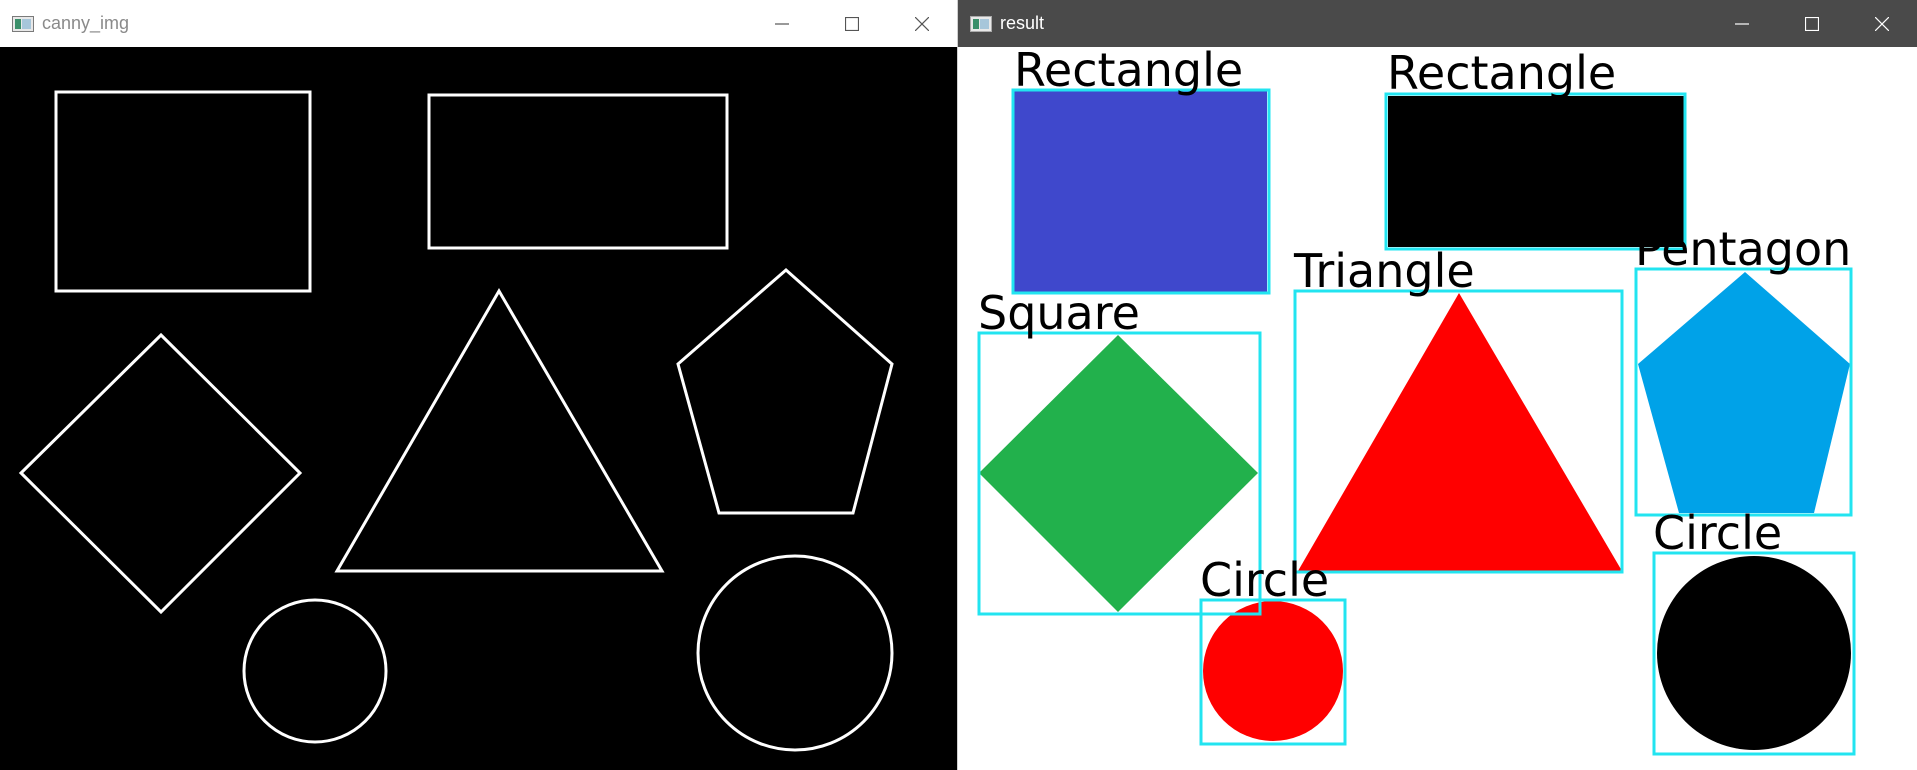 The width and height of the screenshot is (1917, 770). Describe the element at coordinates (1437, 23) in the screenshot. I see `result-titlebar: result` at that location.